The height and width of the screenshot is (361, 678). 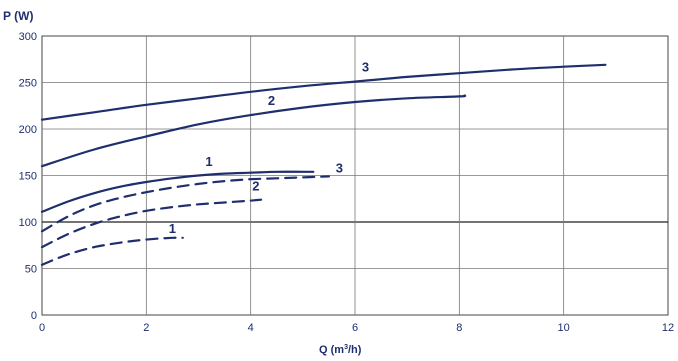 What do you see at coordinates (172, 228) in the screenshot?
I see `series-label-dashed-1: 1` at bounding box center [172, 228].